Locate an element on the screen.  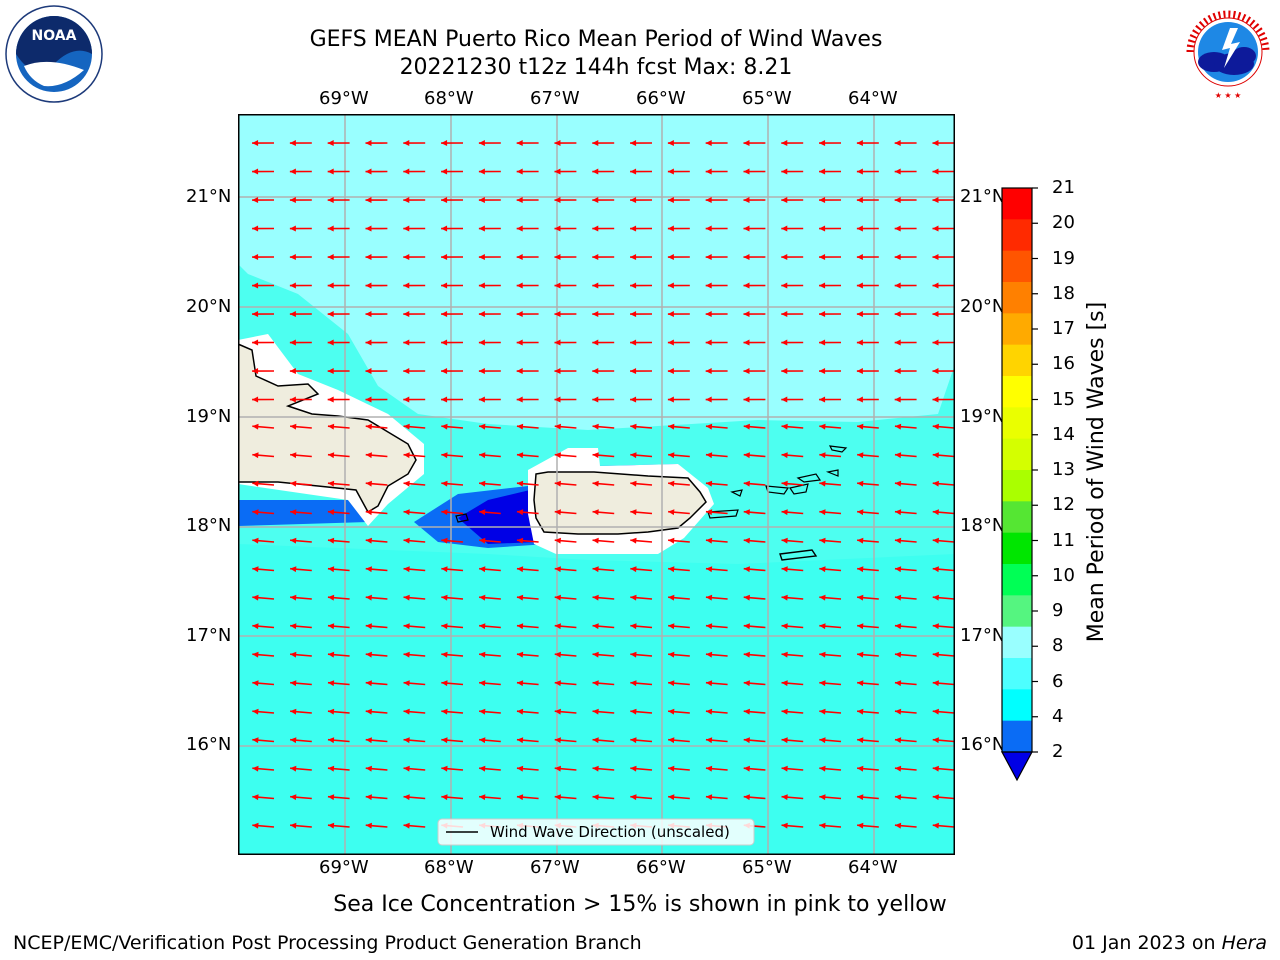
lon-label-bottom: 67°W is located at coordinates (555, 867).